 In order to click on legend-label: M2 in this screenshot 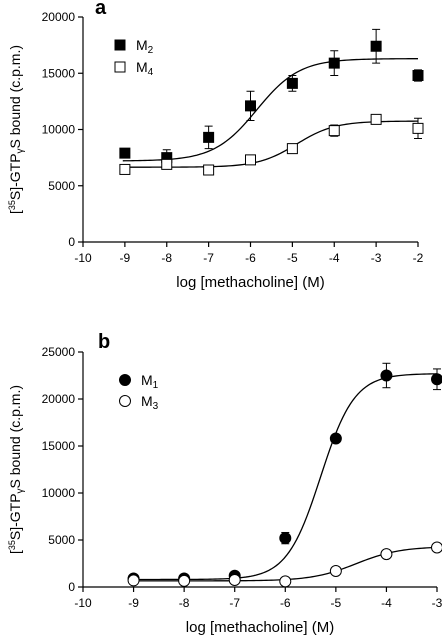, I will do `click(145, 46)`.